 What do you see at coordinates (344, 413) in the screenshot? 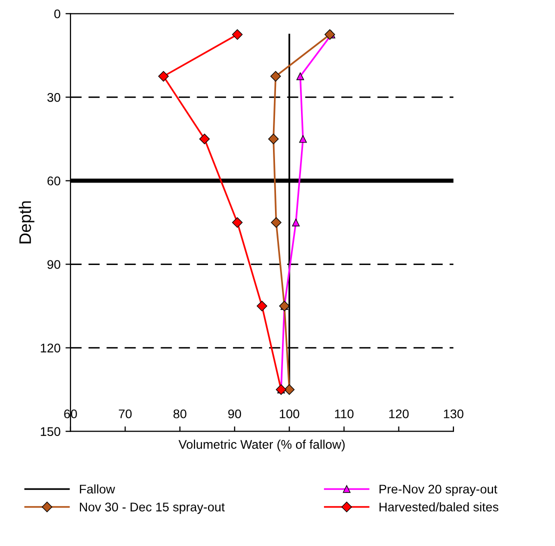
I see `x-tick-label: 110` at bounding box center [344, 413].